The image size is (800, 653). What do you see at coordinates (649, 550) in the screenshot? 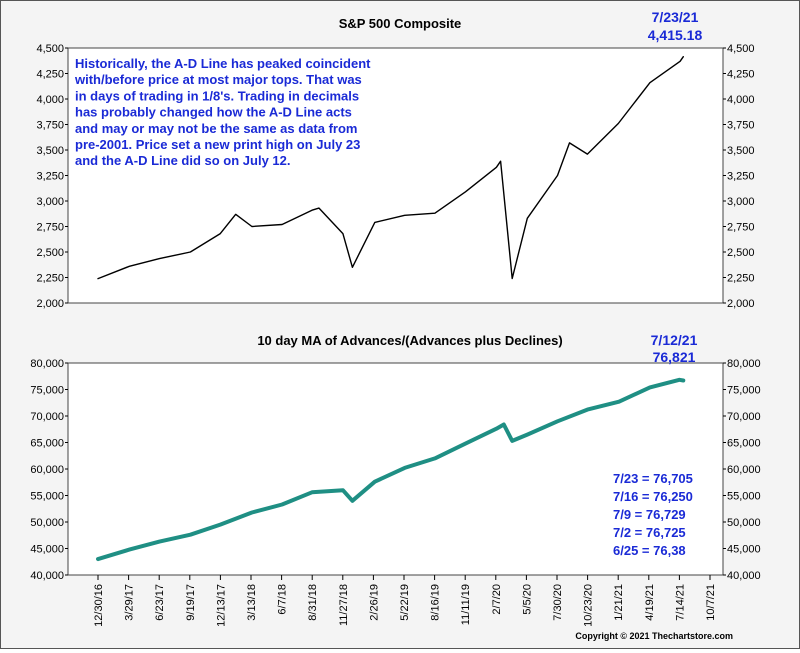
I see `ad-reading: 6/25 = 76,38` at bounding box center [649, 550].